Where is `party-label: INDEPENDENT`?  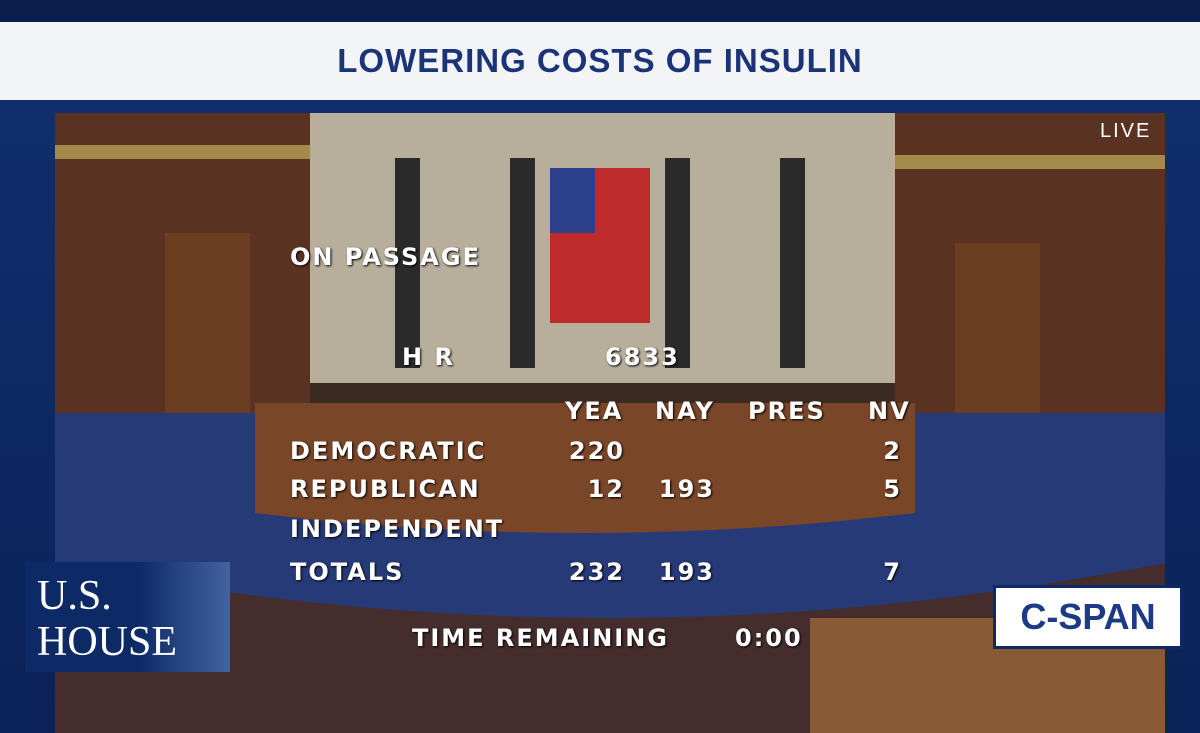 party-label: INDEPENDENT is located at coordinates (397, 529).